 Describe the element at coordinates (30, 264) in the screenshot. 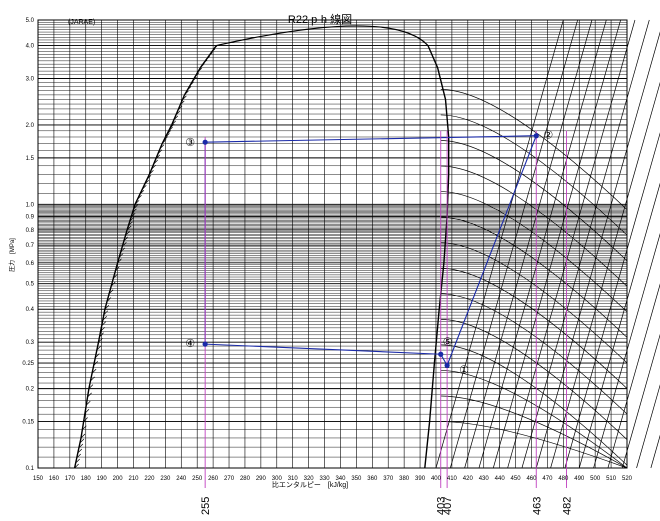

I see `y-tick-label: 0.6` at that location.